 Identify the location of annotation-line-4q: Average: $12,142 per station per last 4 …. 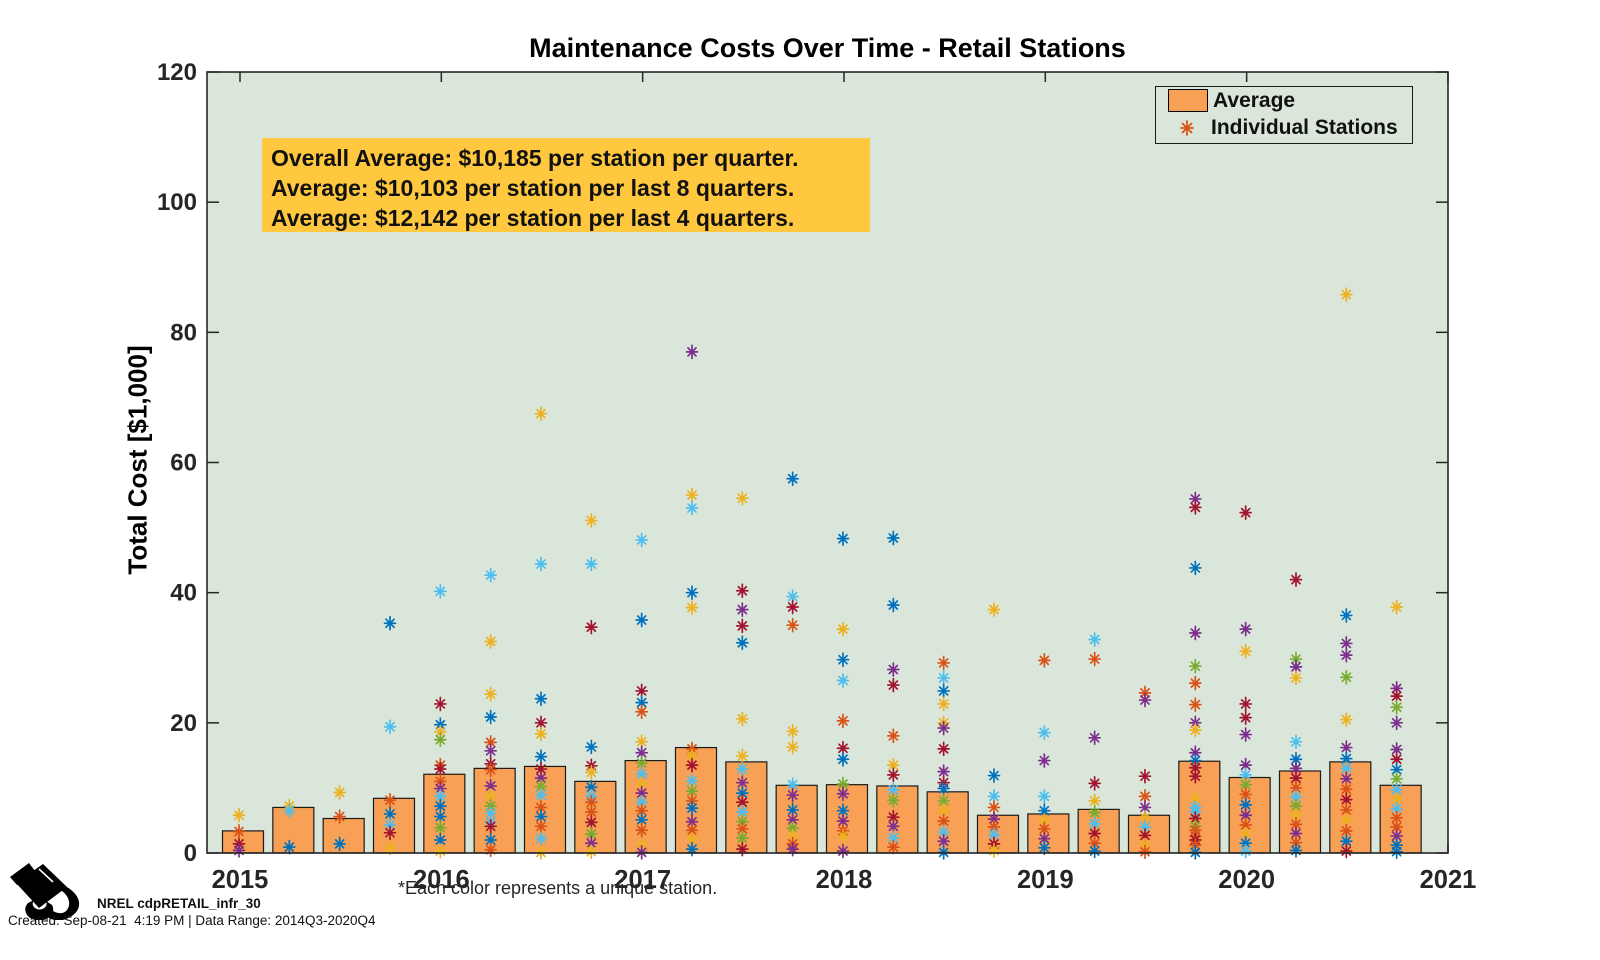
(533, 218).